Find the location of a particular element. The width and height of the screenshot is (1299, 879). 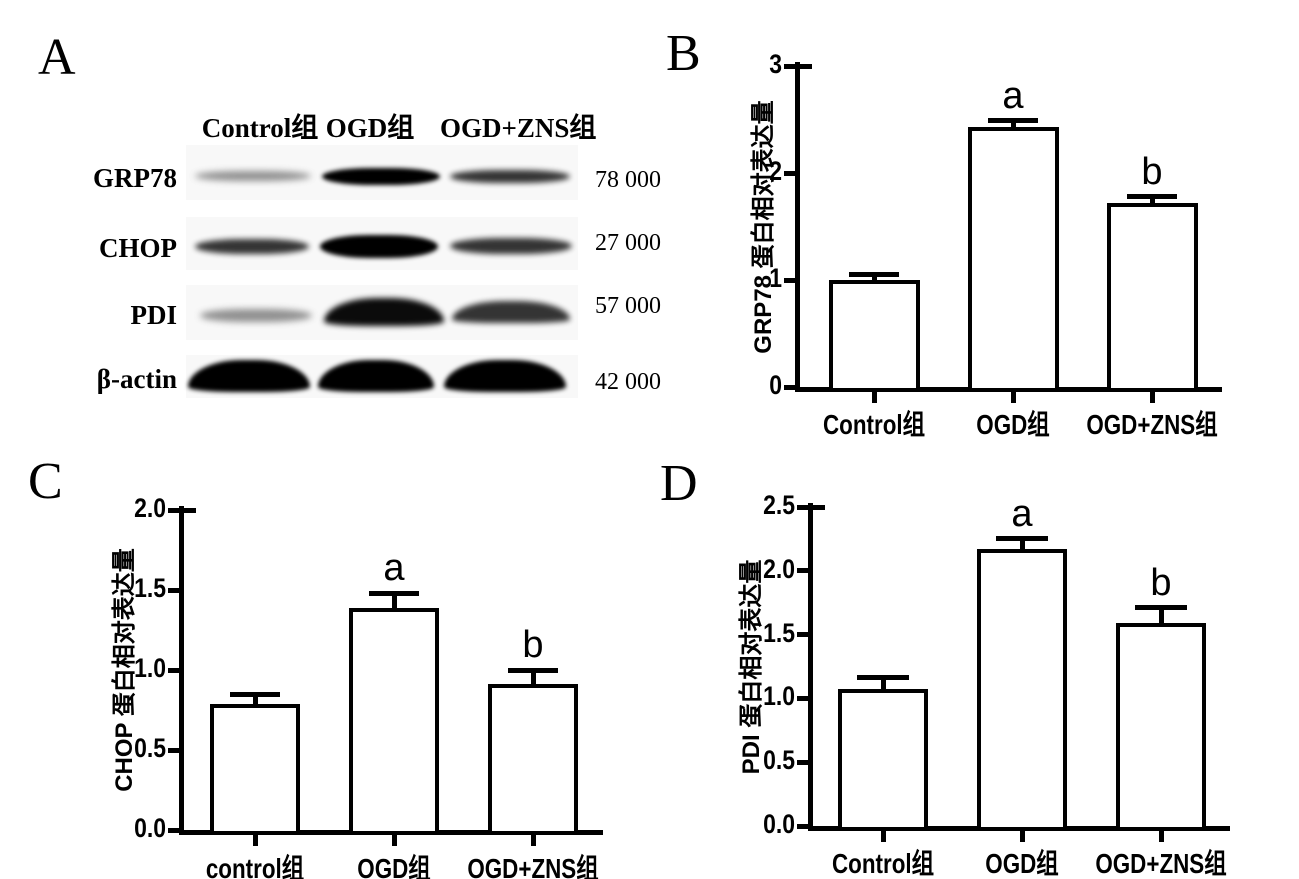

y-tick-label: 2.0 is located at coordinates (150, 508).